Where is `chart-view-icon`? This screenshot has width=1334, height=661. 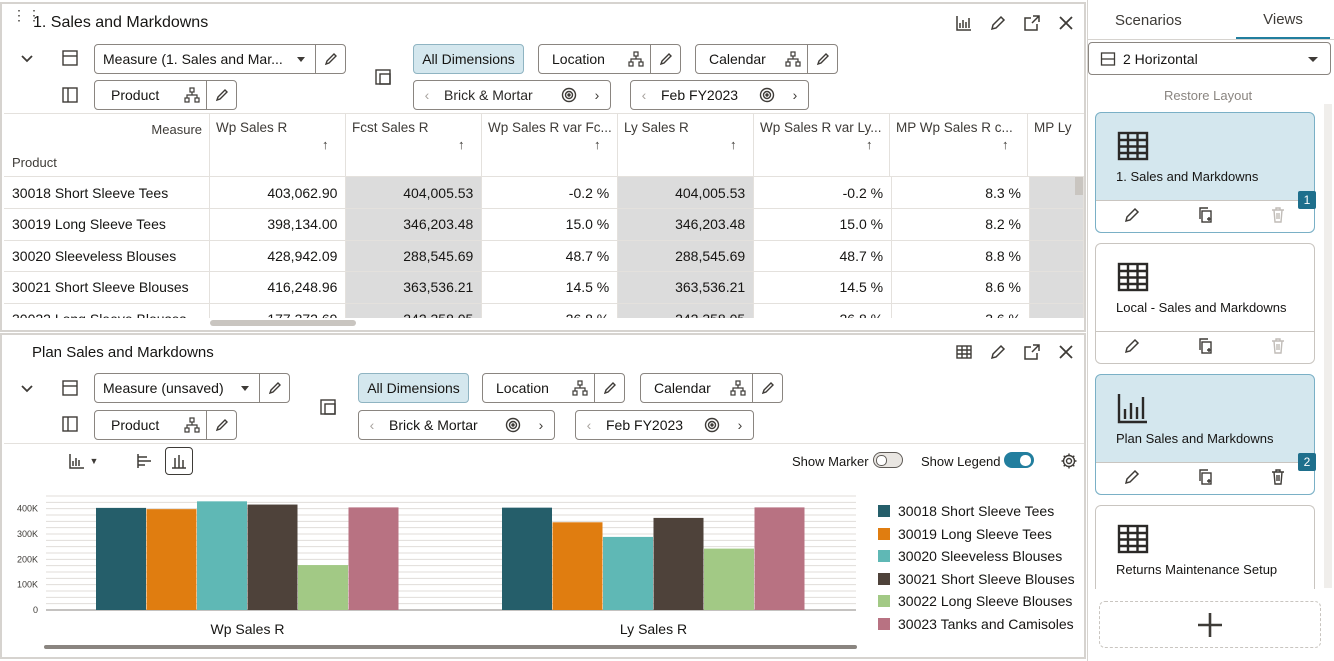
chart-view-icon is located at coordinates (964, 23).